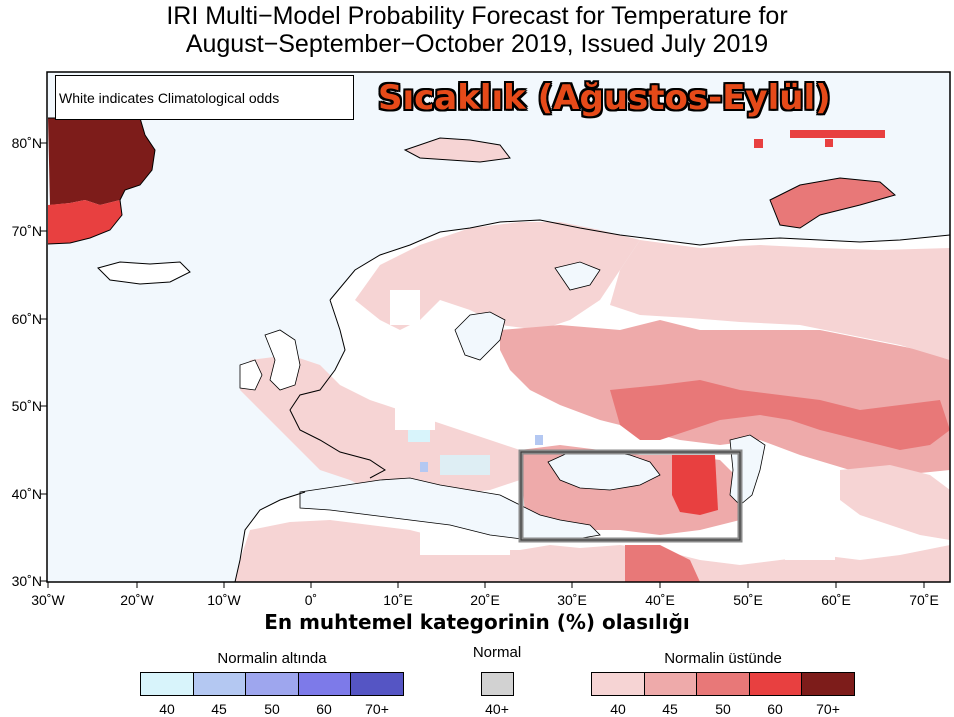  Describe the element at coordinates (630, 496) in the screenshot. I see `turkey-highlight-box-inner` at that location.